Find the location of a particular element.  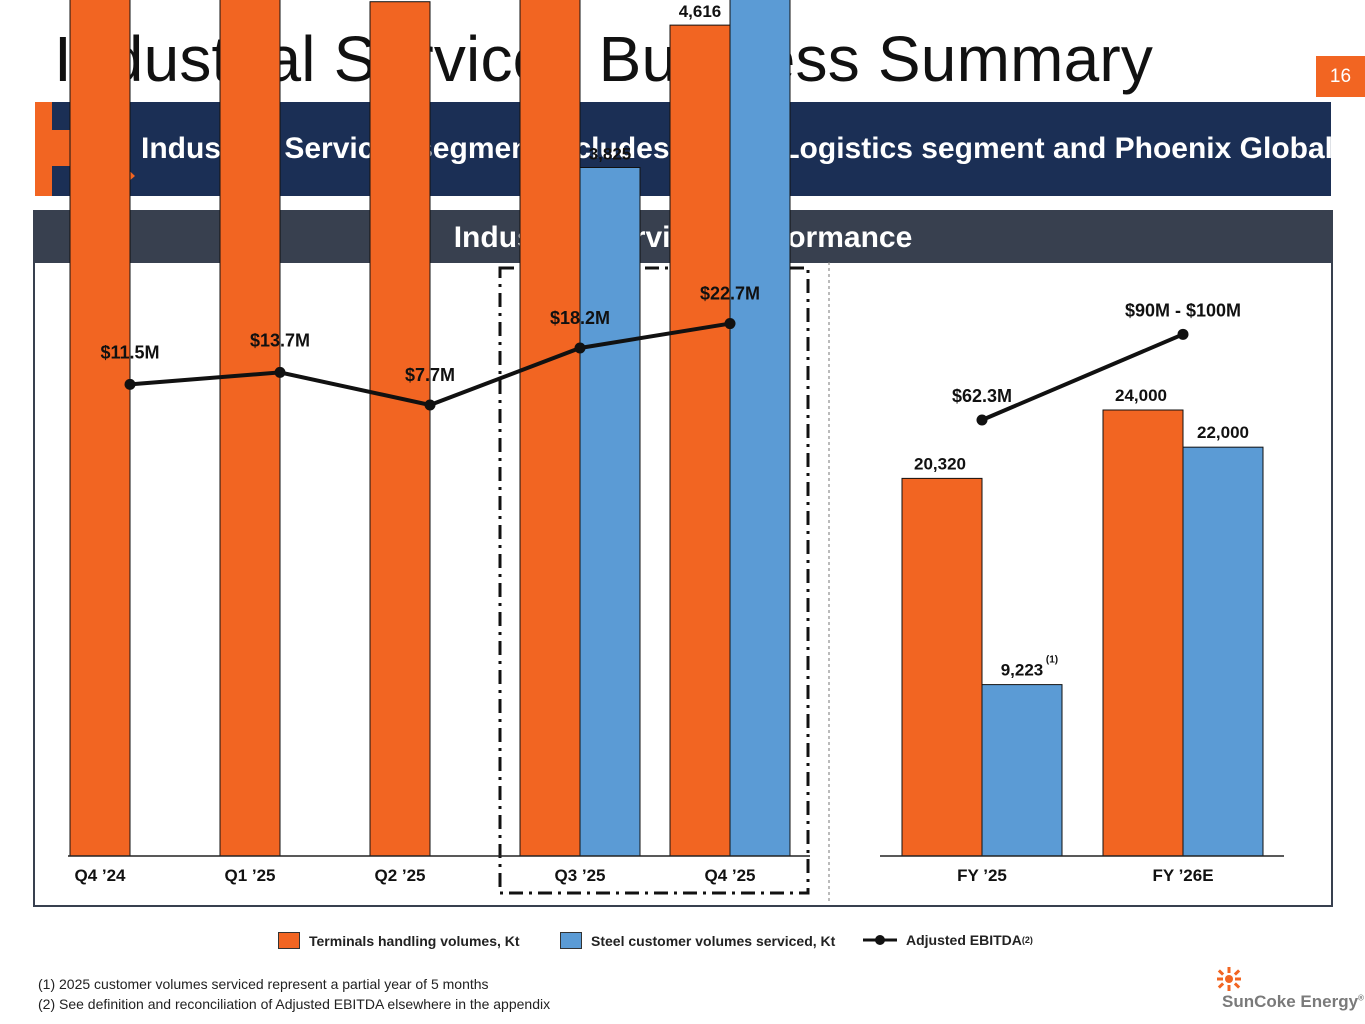

legend-line-icon is located at coordinates (880, 940).